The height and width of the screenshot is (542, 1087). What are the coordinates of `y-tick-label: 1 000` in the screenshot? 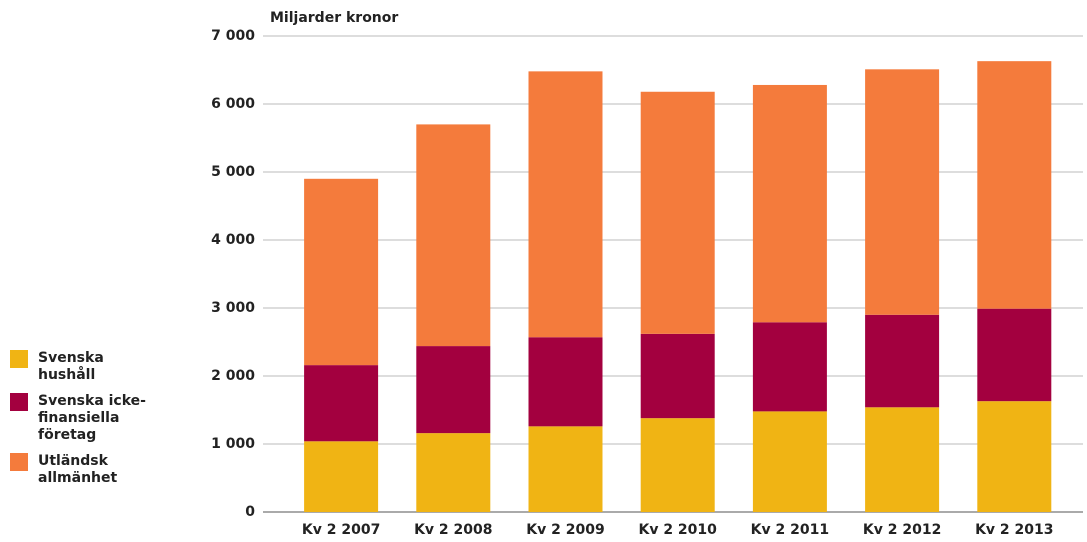 It's located at (233, 444).